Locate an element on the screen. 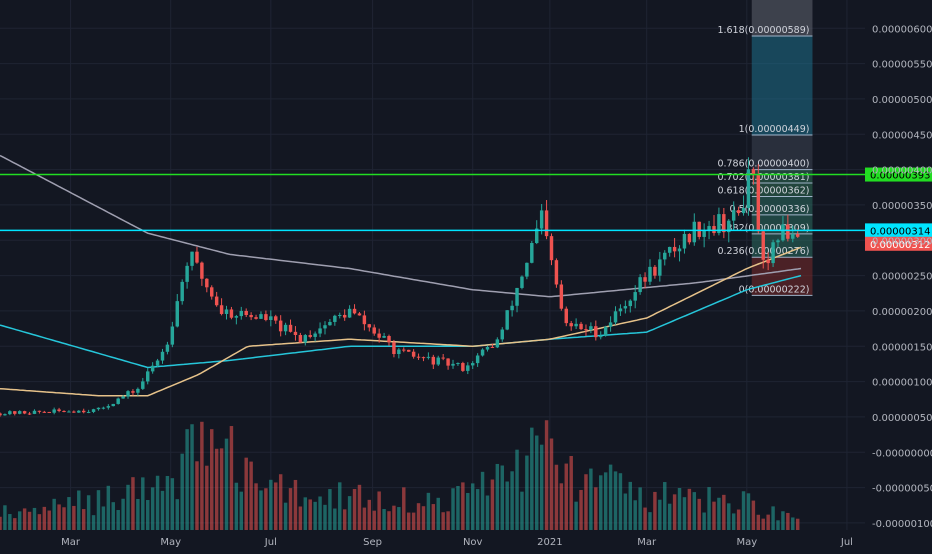  y-tick-label: 0.00000550 is located at coordinates (902, 65).